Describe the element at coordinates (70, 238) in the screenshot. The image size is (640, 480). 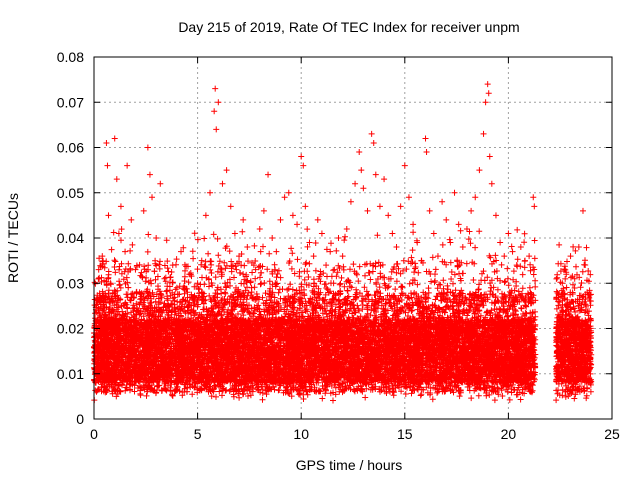
I see `y-tick-labels: 0 0.01 0.02 0.03 0.04 0.05 0.06 0.07 0.08` at that location.